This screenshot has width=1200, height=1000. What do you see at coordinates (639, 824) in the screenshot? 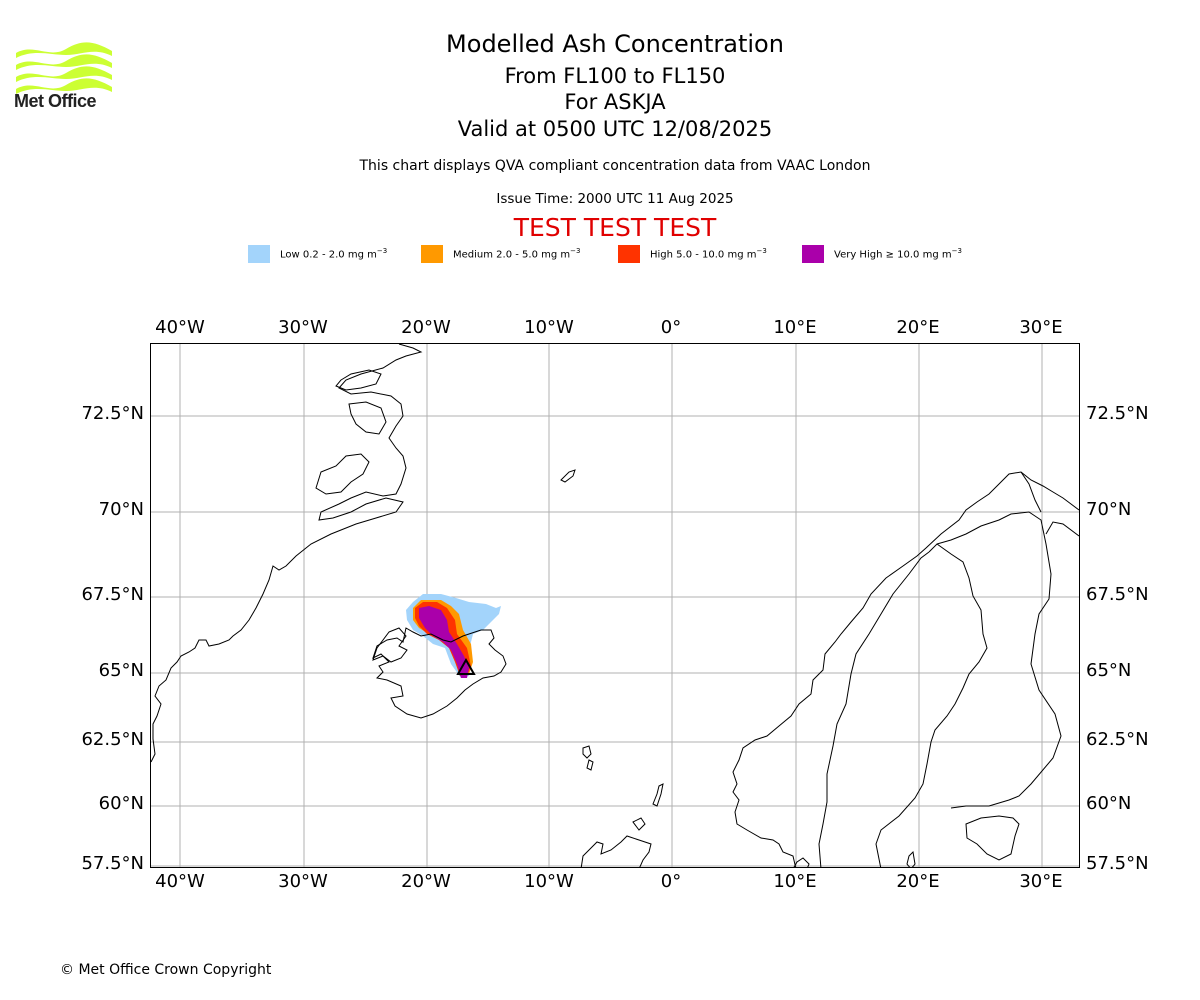
I see `orkney-islands` at bounding box center [639, 824].